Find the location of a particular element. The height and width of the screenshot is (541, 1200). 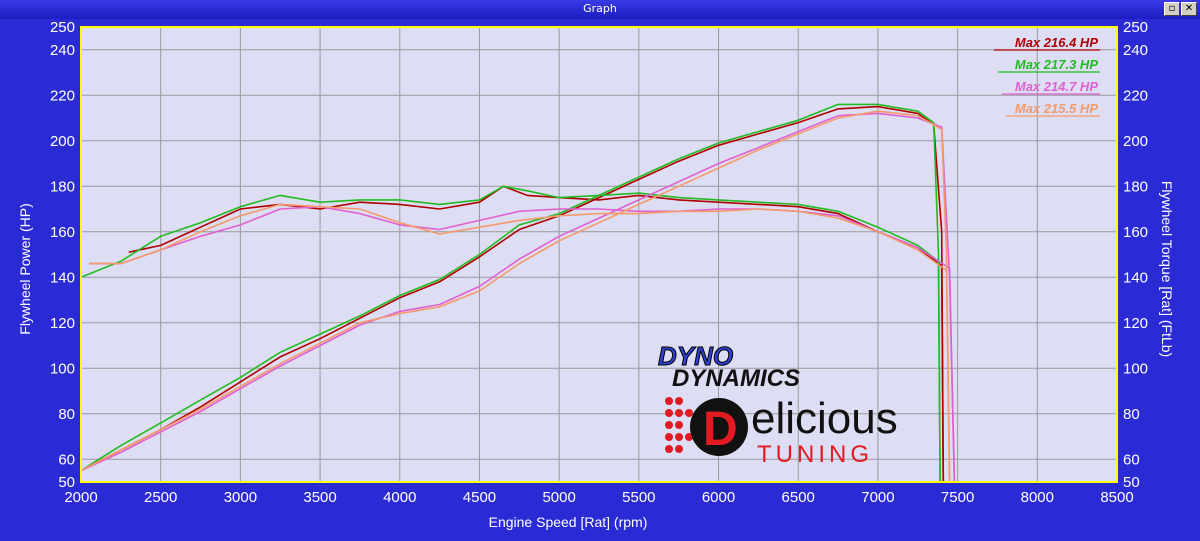

x-tick-label: 8000 is located at coordinates (1037, 497).